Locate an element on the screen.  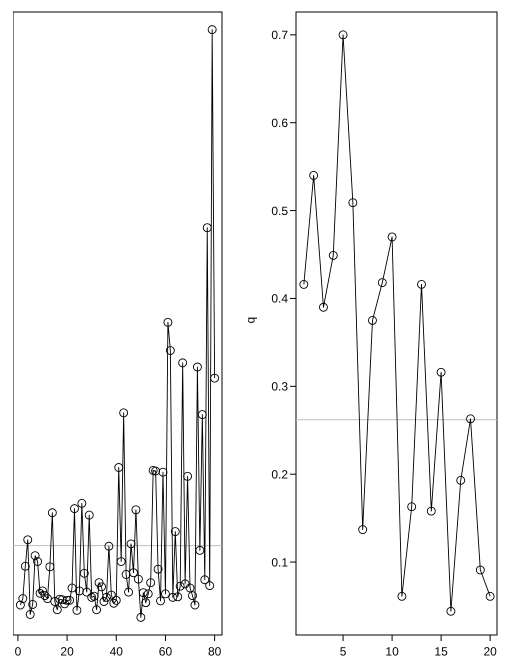
x-tick-label: 60 is located at coordinates (165, 651).